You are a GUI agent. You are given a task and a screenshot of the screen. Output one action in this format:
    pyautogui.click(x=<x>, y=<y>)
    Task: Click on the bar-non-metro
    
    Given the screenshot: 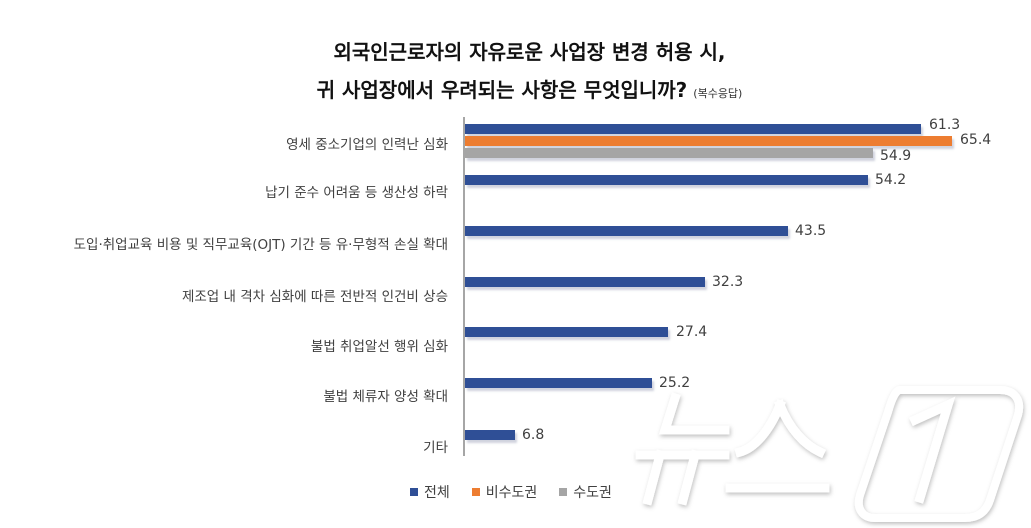 What is the action you would take?
    pyautogui.click(x=708, y=141)
    